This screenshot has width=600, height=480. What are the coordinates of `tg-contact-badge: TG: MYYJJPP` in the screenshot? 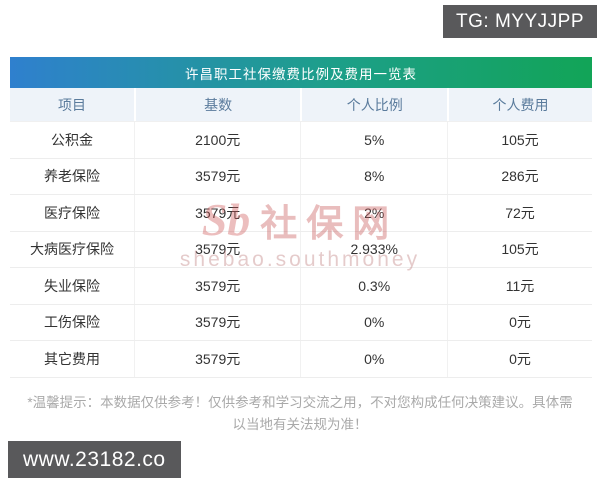 It's located at (520, 21).